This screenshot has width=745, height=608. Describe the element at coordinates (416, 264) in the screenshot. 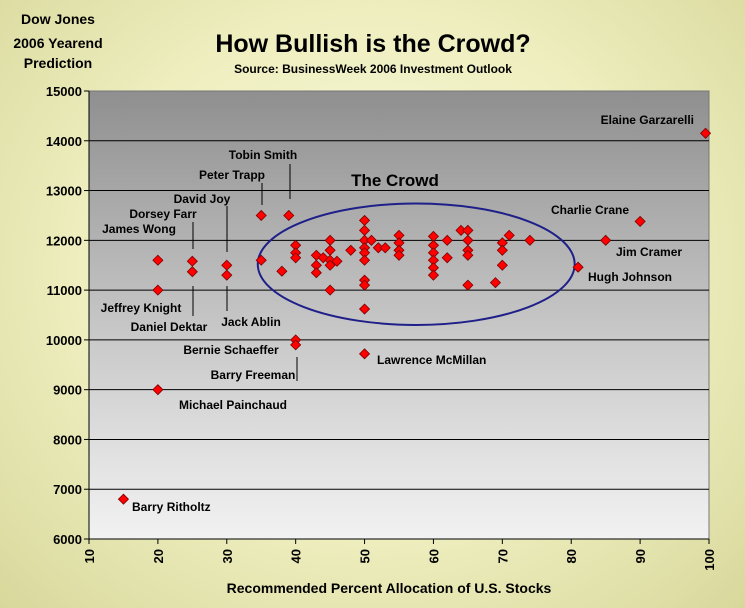

I see `crowd-ellipse` at that location.